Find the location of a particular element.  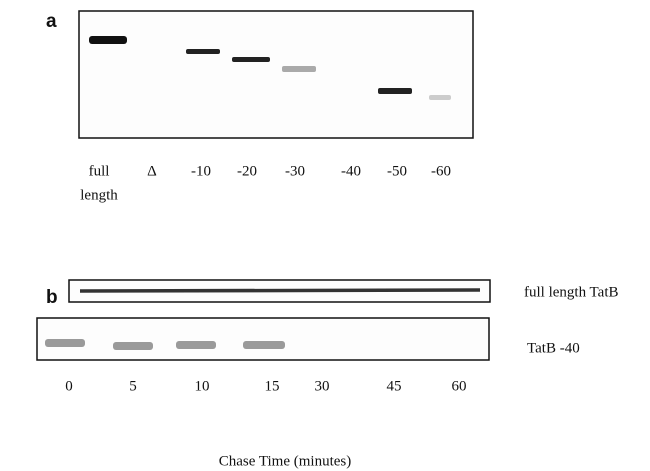

band-row is located at coordinates (280, 290).